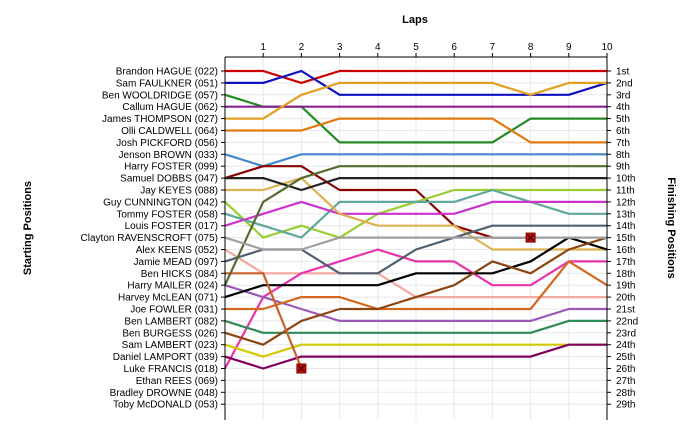 This screenshot has height=435, width=700. Describe the element at coordinates (168, 298) in the screenshot. I see `starting-position-label: Harvey McLEAN (071)` at that location.